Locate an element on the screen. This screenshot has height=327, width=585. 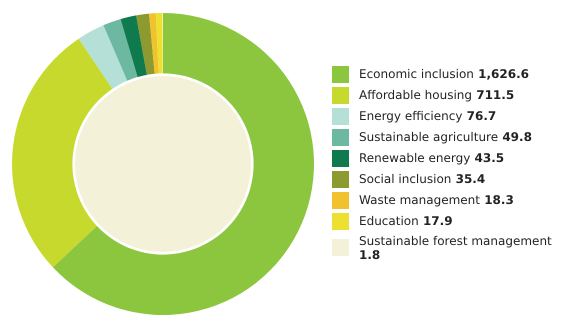
legend-label: Economic inclusion is located at coordinates (416, 74).